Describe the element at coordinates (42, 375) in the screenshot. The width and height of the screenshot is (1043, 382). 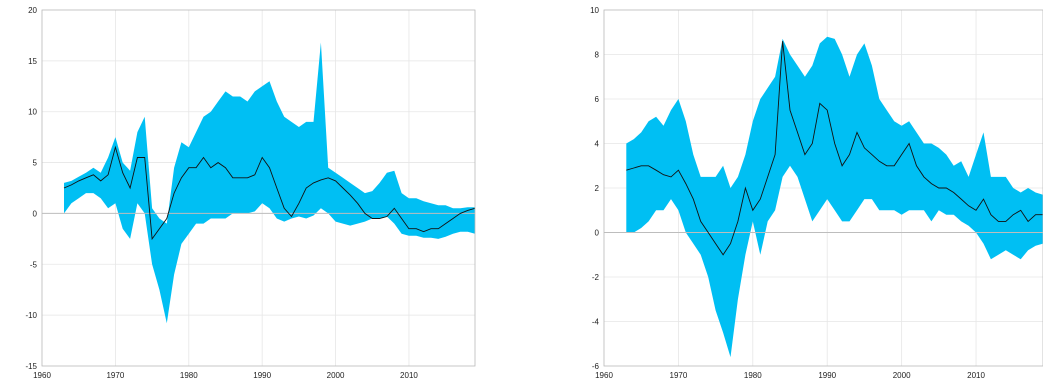
I see `left-xtick-label-1960: 1960` at that location.